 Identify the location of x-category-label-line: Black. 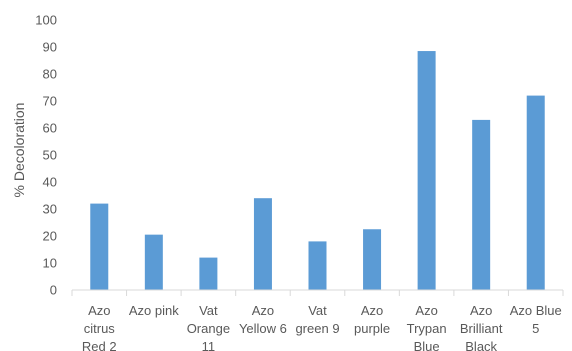
(481, 345).